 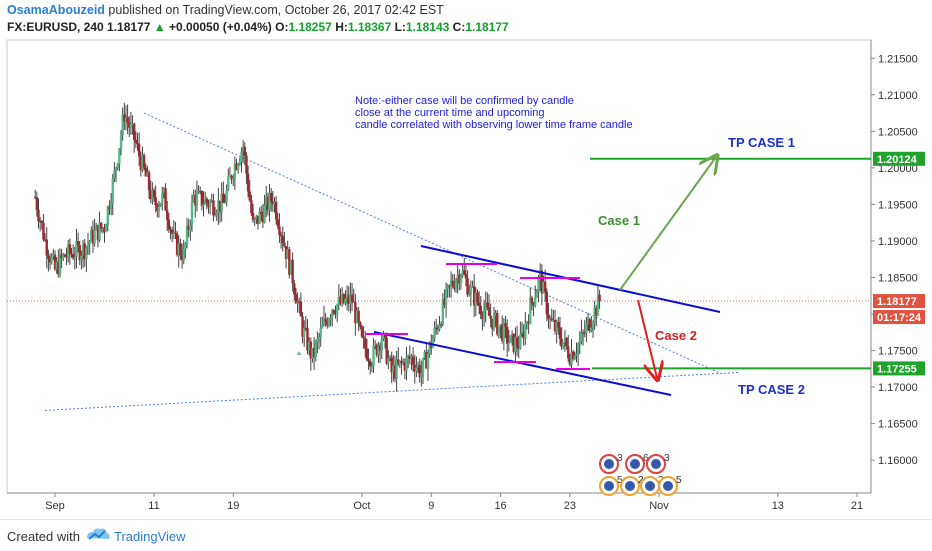 What do you see at coordinates (670, 485) in the screenshot?
I see `event-badge: 5` at bounding box center [670, 485].